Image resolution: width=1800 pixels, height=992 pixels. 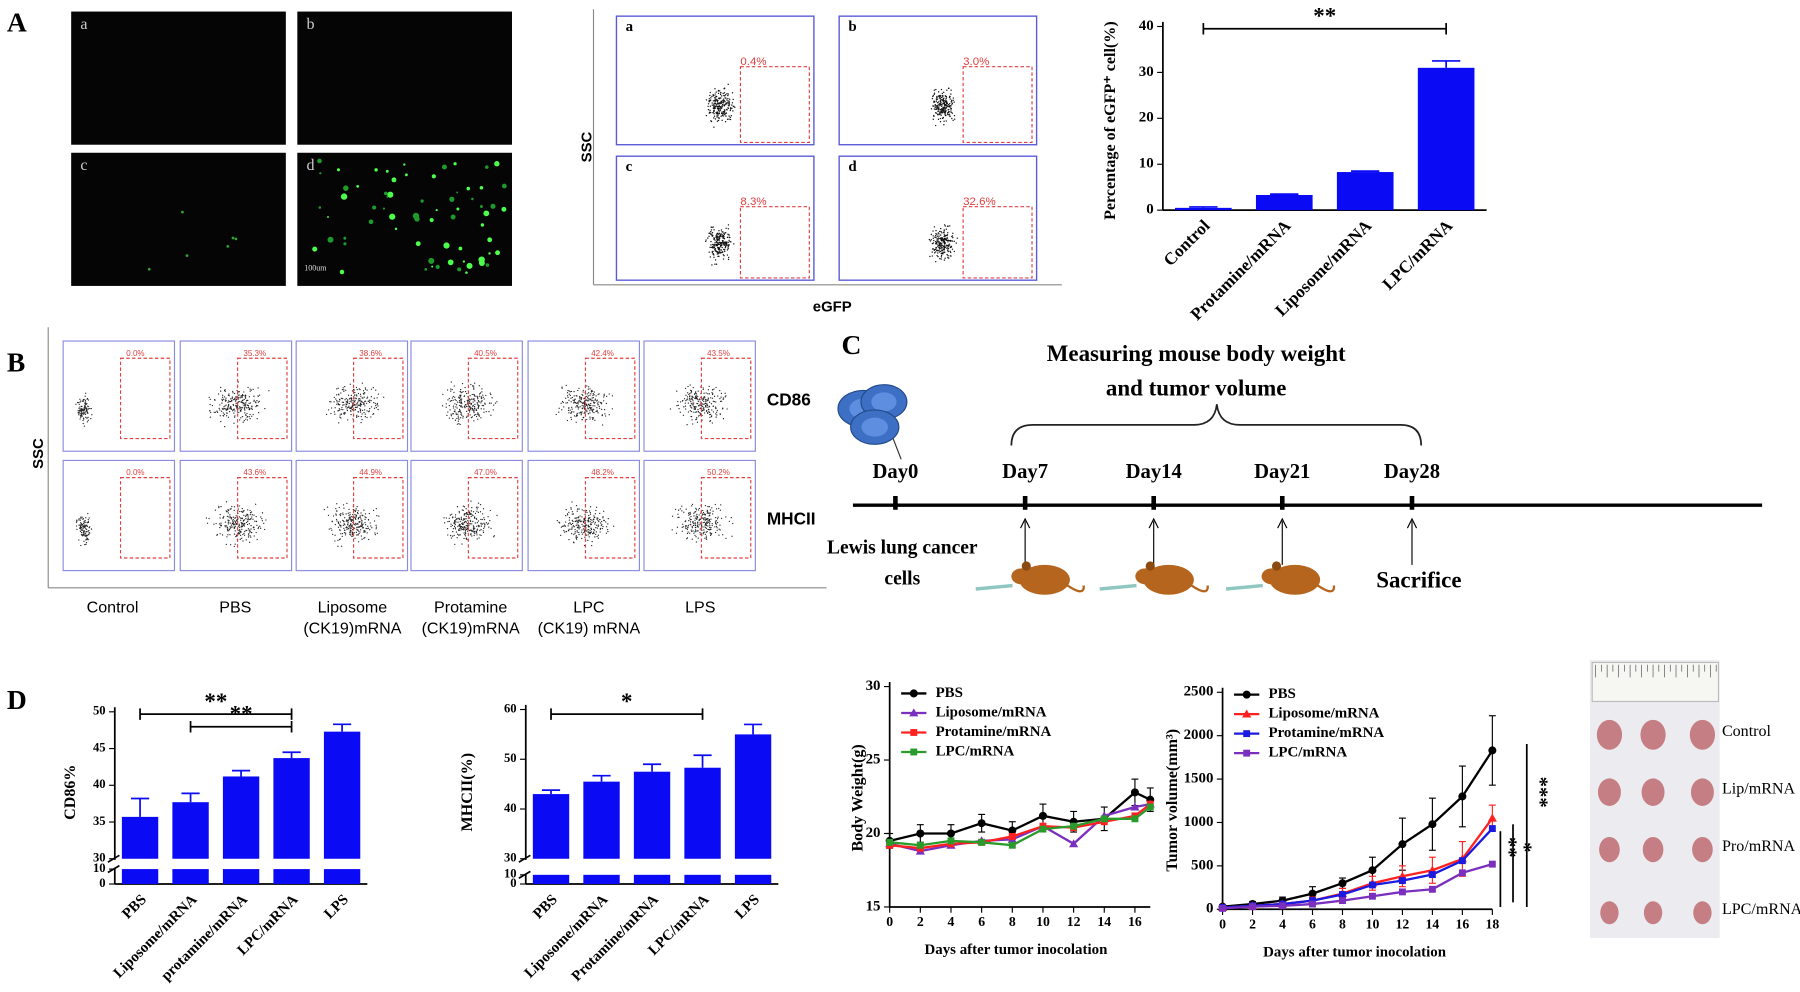 I want to click on x-tick-label: 0, so click(x=889, y=921).